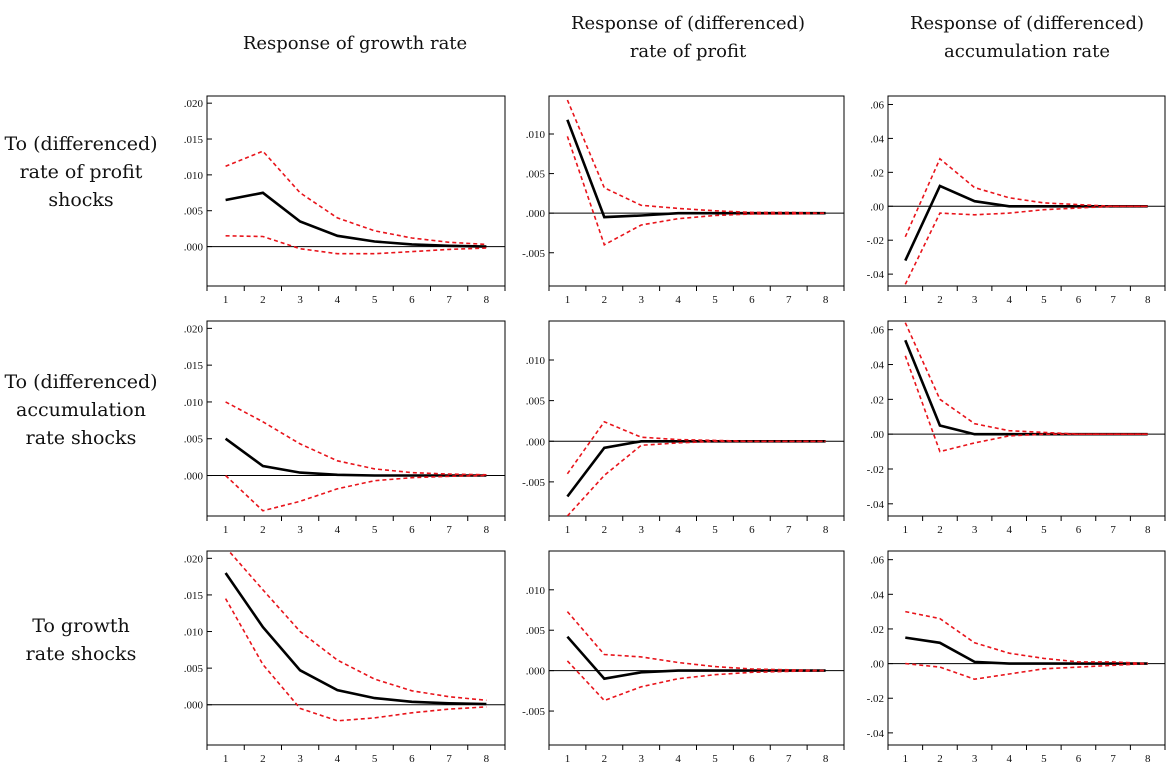 The width and height of the screenshot is (1167, 767). I want to click on column-title-line: accumulation rate, so click(1027, 51).